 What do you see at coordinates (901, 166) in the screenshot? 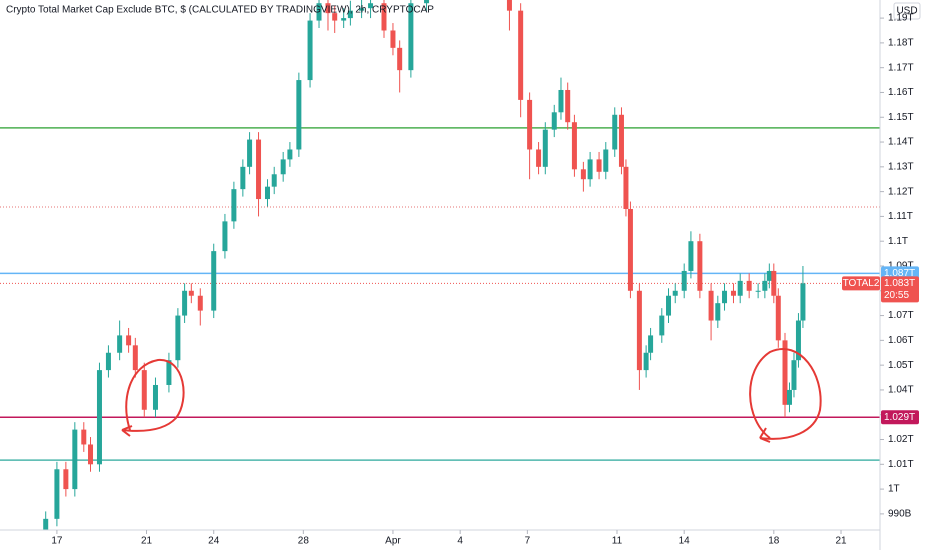
I see `y-tick-label: 1.13T` at bounding box center [901, 166].